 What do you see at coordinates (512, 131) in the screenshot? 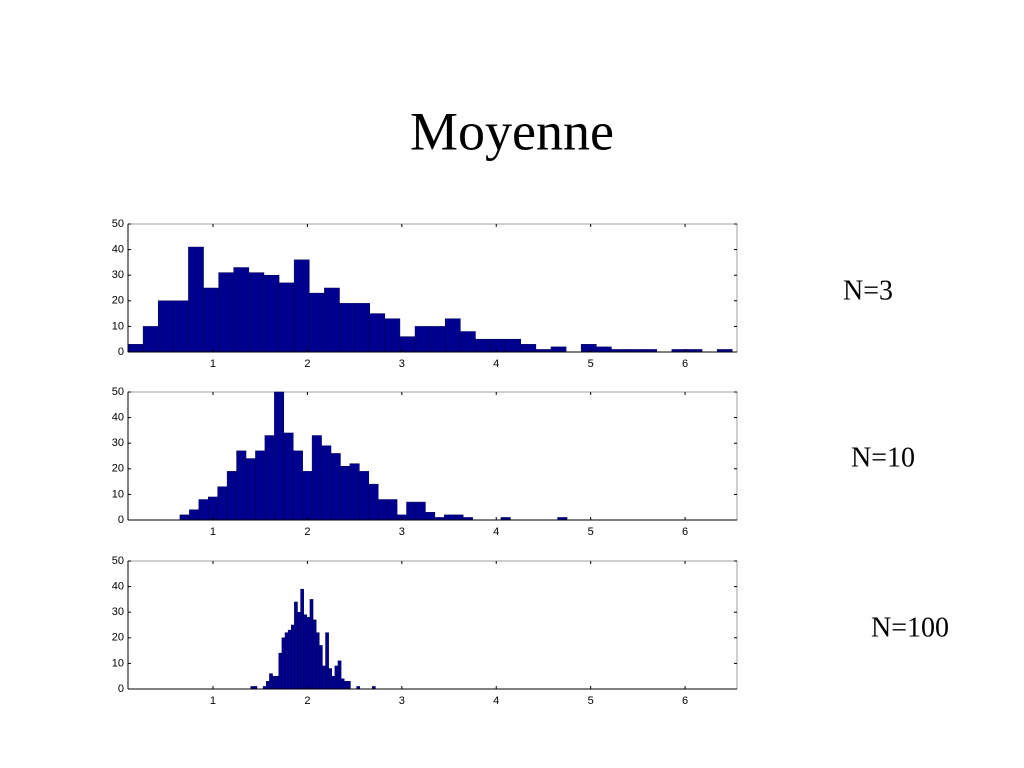
I see `slide-title: Moyenne` at bounding box center [512, 131].